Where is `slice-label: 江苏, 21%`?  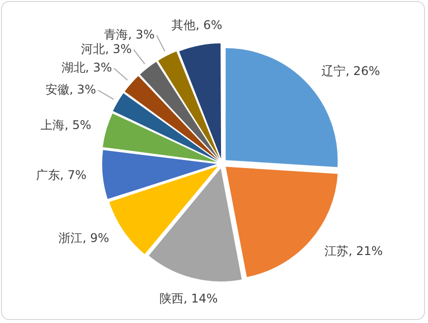 slice-label: 江苏, 21% is located at coordinates (353, 251).